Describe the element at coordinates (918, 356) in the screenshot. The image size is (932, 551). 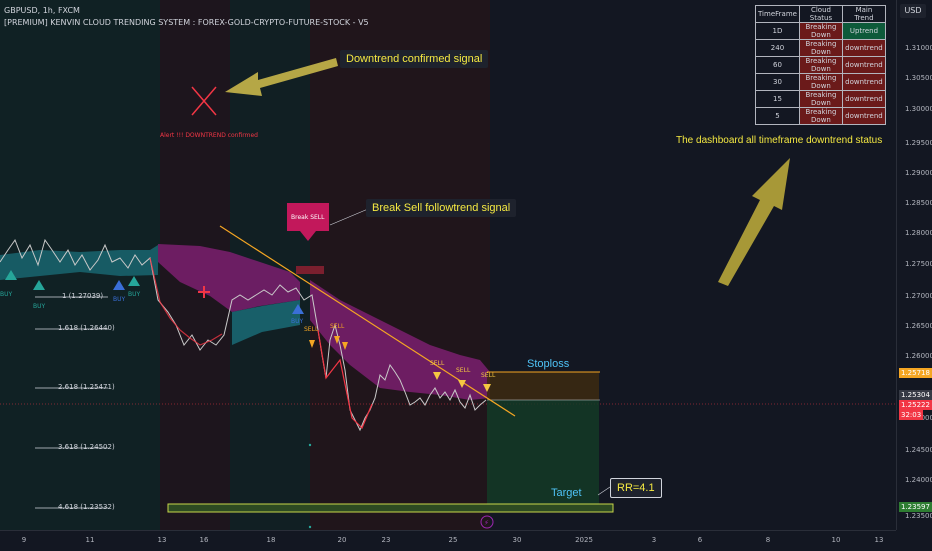
I see `price-tick: 1.26000` at that location.